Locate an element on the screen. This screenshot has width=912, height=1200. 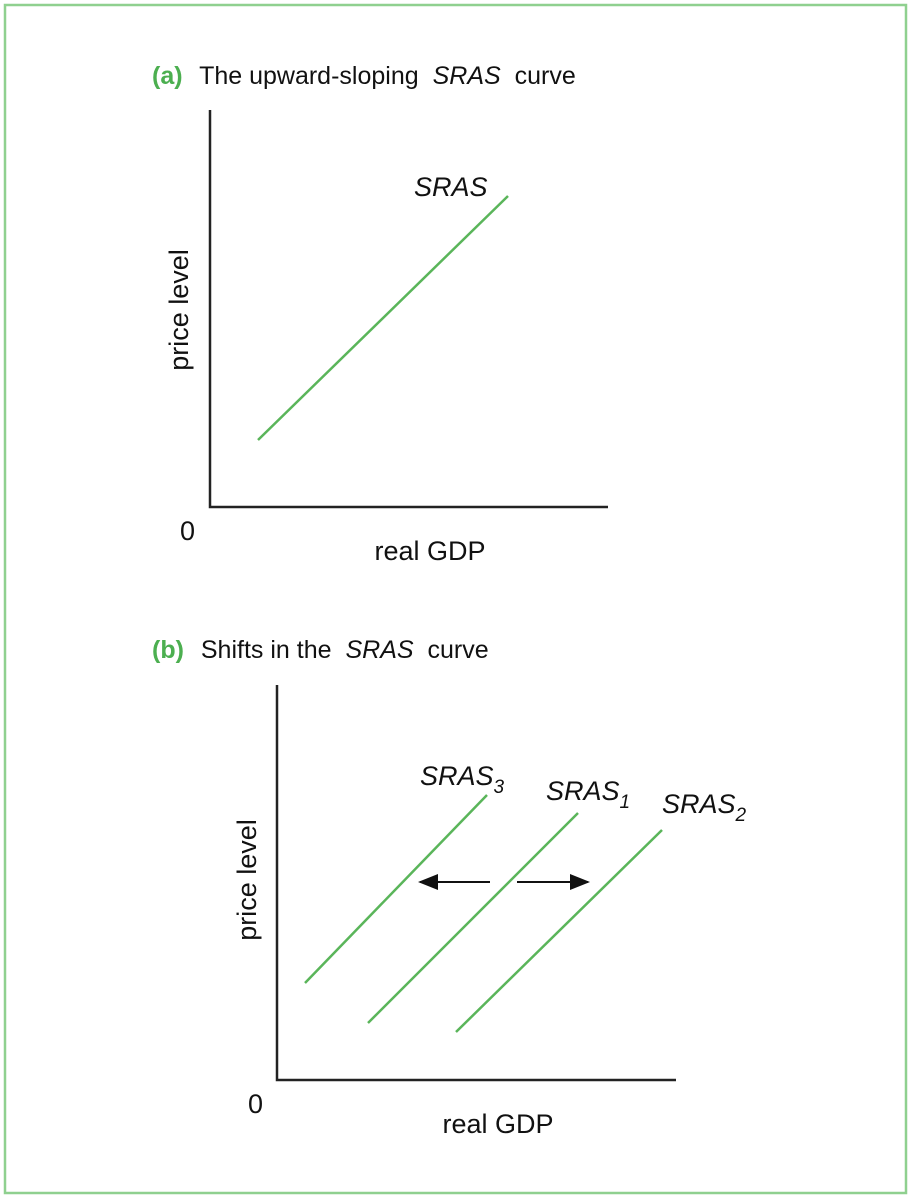
title-text: Shifts in the is located at coordinates (266, 650).